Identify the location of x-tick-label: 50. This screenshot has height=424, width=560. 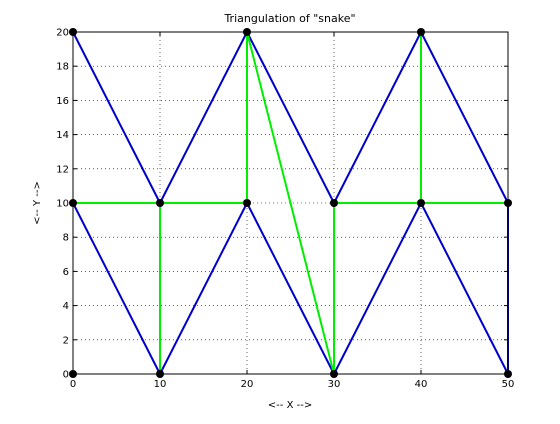
(508, 384).